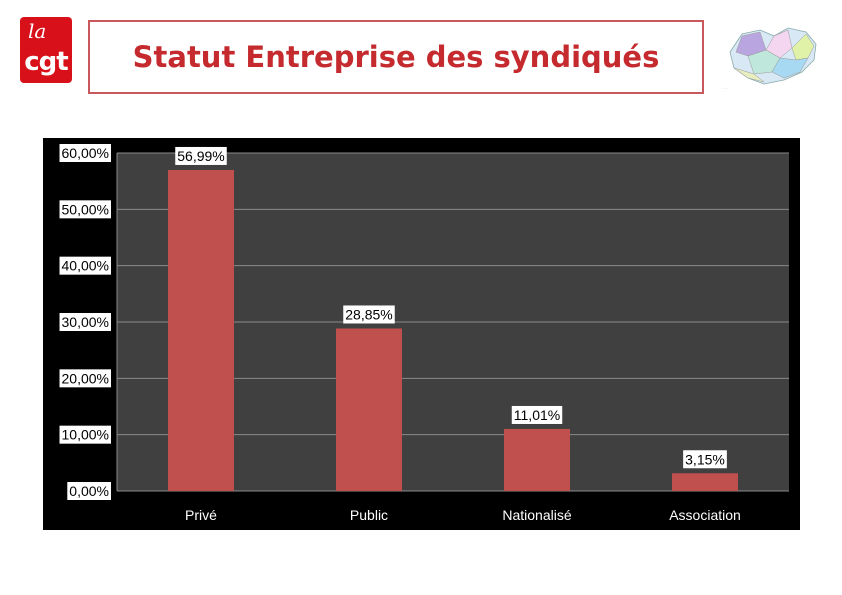 Image resolution: width=842 pixels, height=595 pixels. I want to click on y-tick-label: 0,00%, so click(89, 491).